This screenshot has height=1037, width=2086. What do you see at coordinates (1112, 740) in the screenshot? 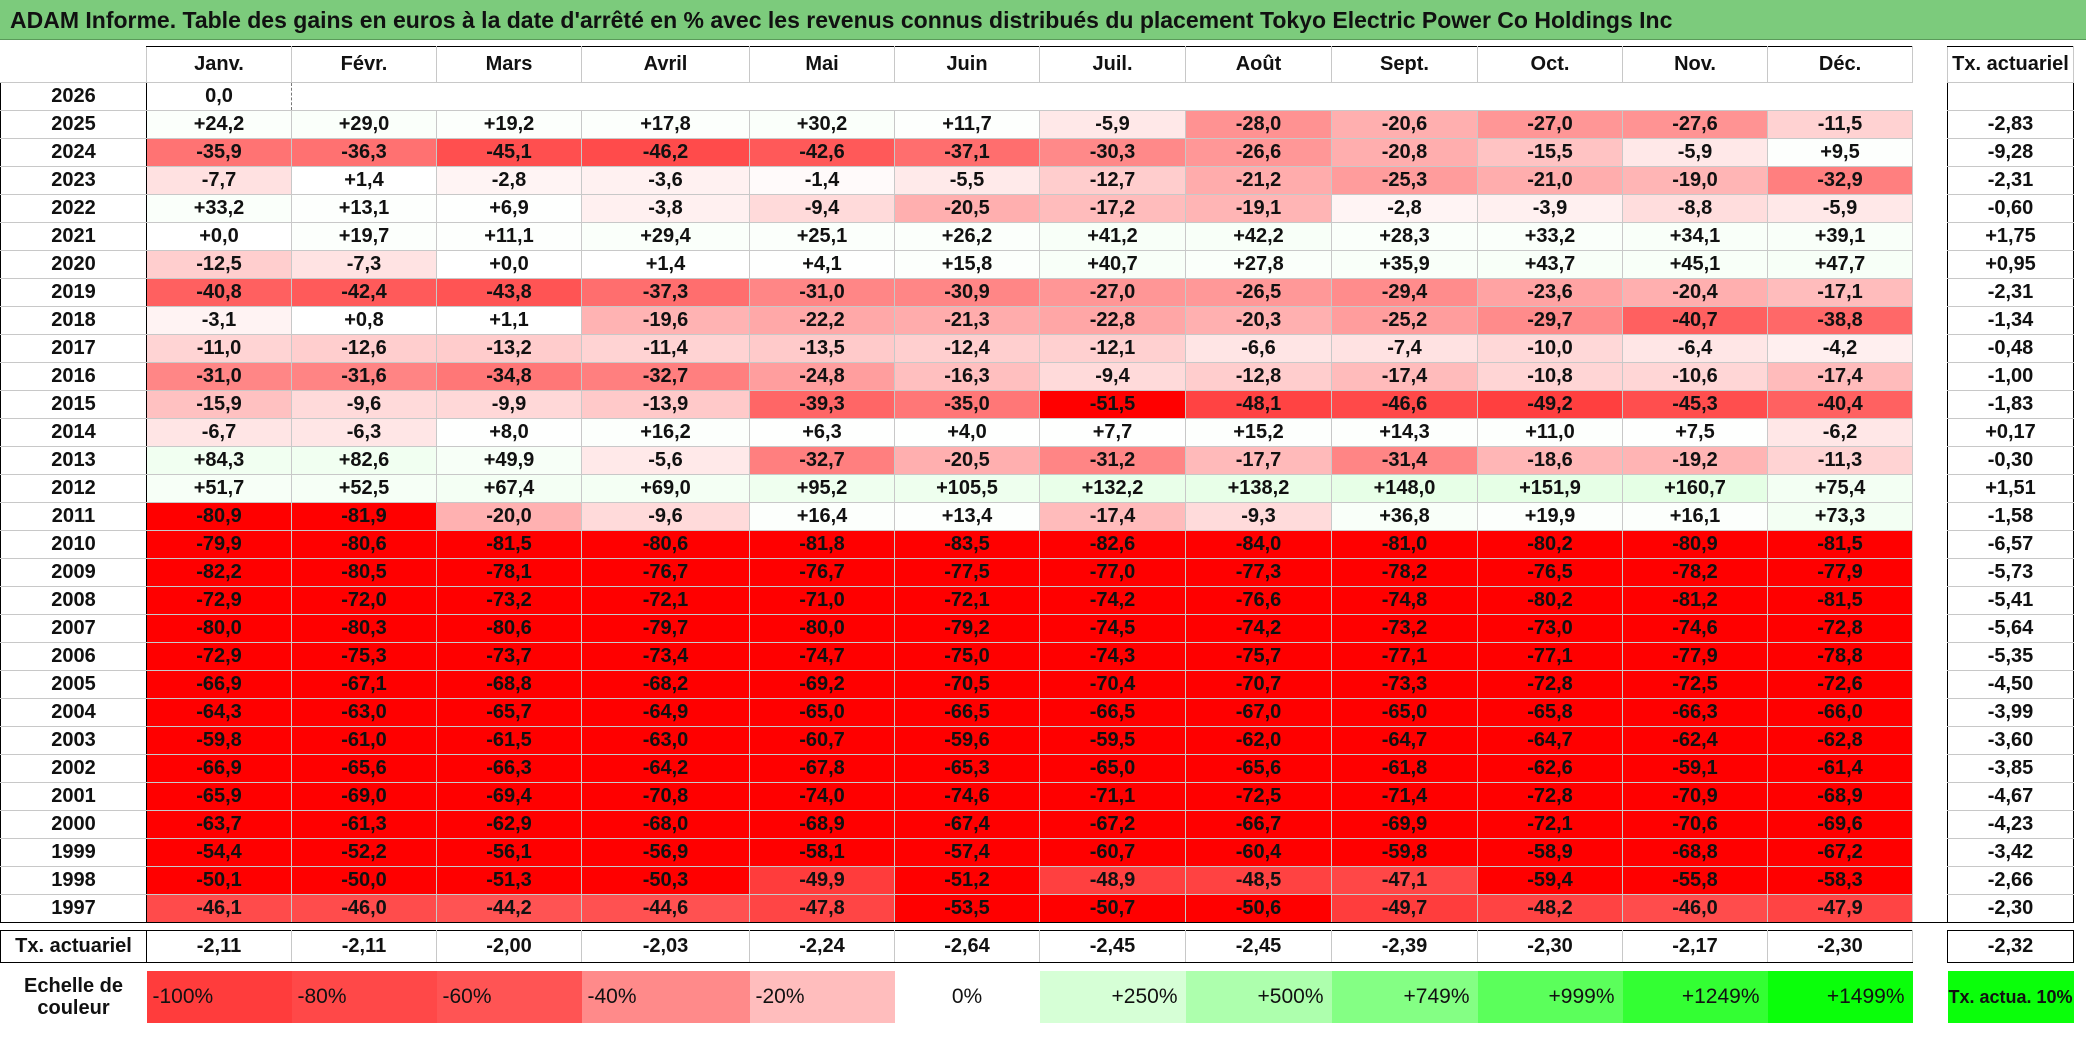
I see `value-cell: -59,5` at bounding box center [1112, 740].